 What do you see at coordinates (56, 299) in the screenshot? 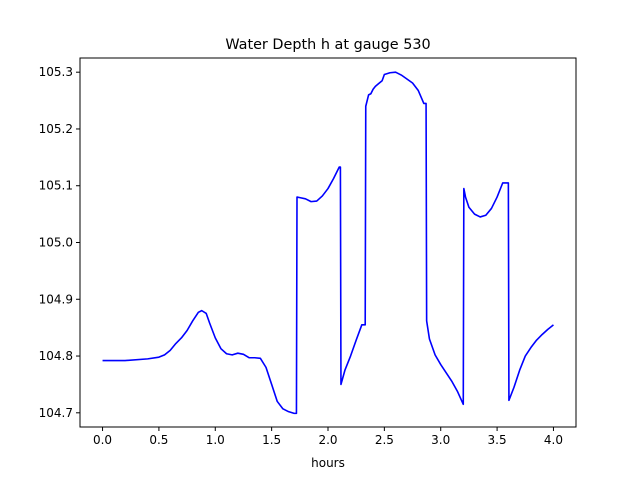
I see `y-tick-label: 104.9` at bounding box center [56, 299].